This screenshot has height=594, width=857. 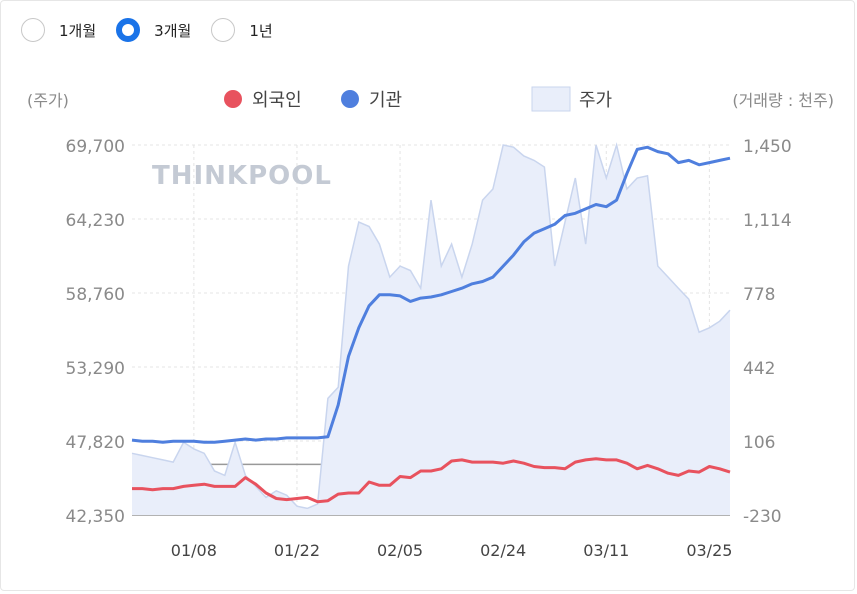 I want to click on x-axis: 01/08 01/22 02/05 02/24 03/11 03/25, so click(x=452, y=550).